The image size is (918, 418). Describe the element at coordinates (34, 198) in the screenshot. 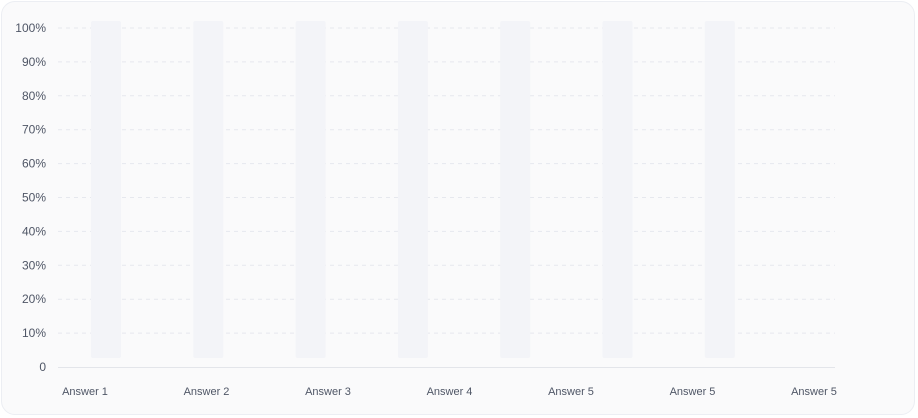

I see `y-tick-label: 50%` at that location.